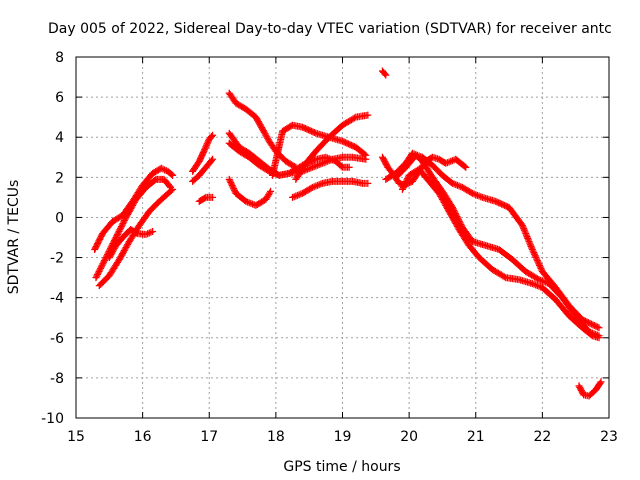 This screenshot has width=640, height=480. I want to click on series-track-f, so click(203, 170).